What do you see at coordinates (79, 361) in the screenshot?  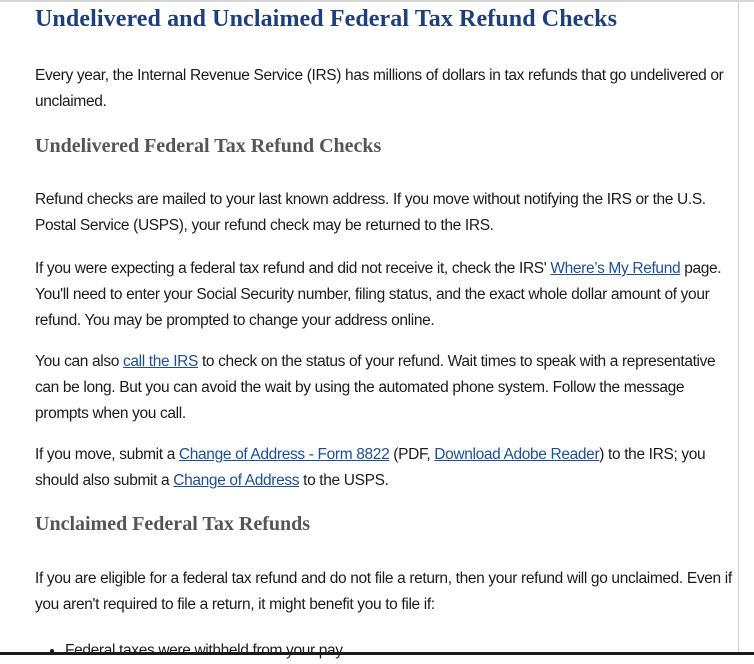 I see `text: You can also` at bounding box center [79, 361].